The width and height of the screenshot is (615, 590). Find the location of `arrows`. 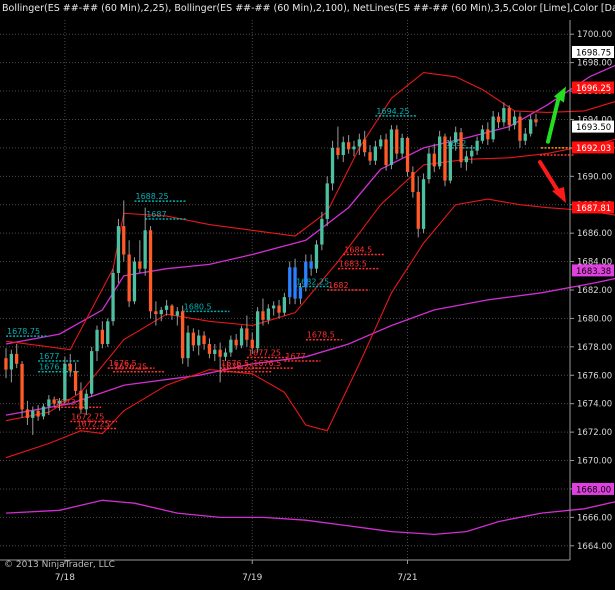

arrows is located at coordinates (552, 145).